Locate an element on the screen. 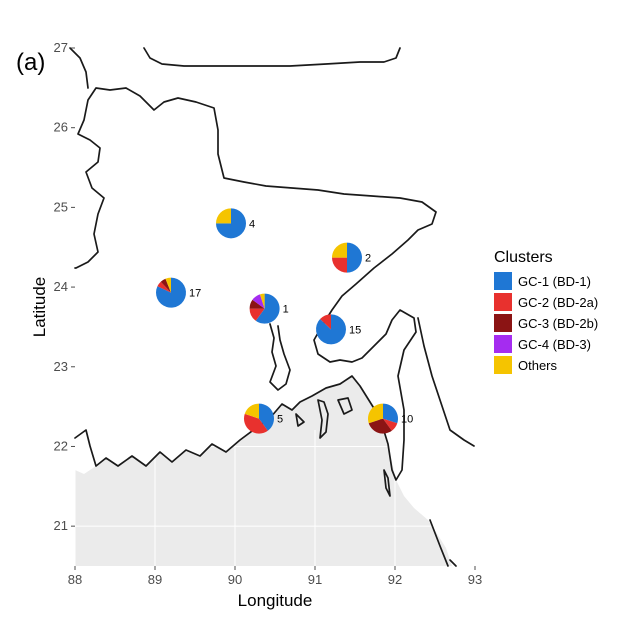 The width and height of the screenshot is (634, 634). y-tick-label: 27 is located at coordinates (61, 47).